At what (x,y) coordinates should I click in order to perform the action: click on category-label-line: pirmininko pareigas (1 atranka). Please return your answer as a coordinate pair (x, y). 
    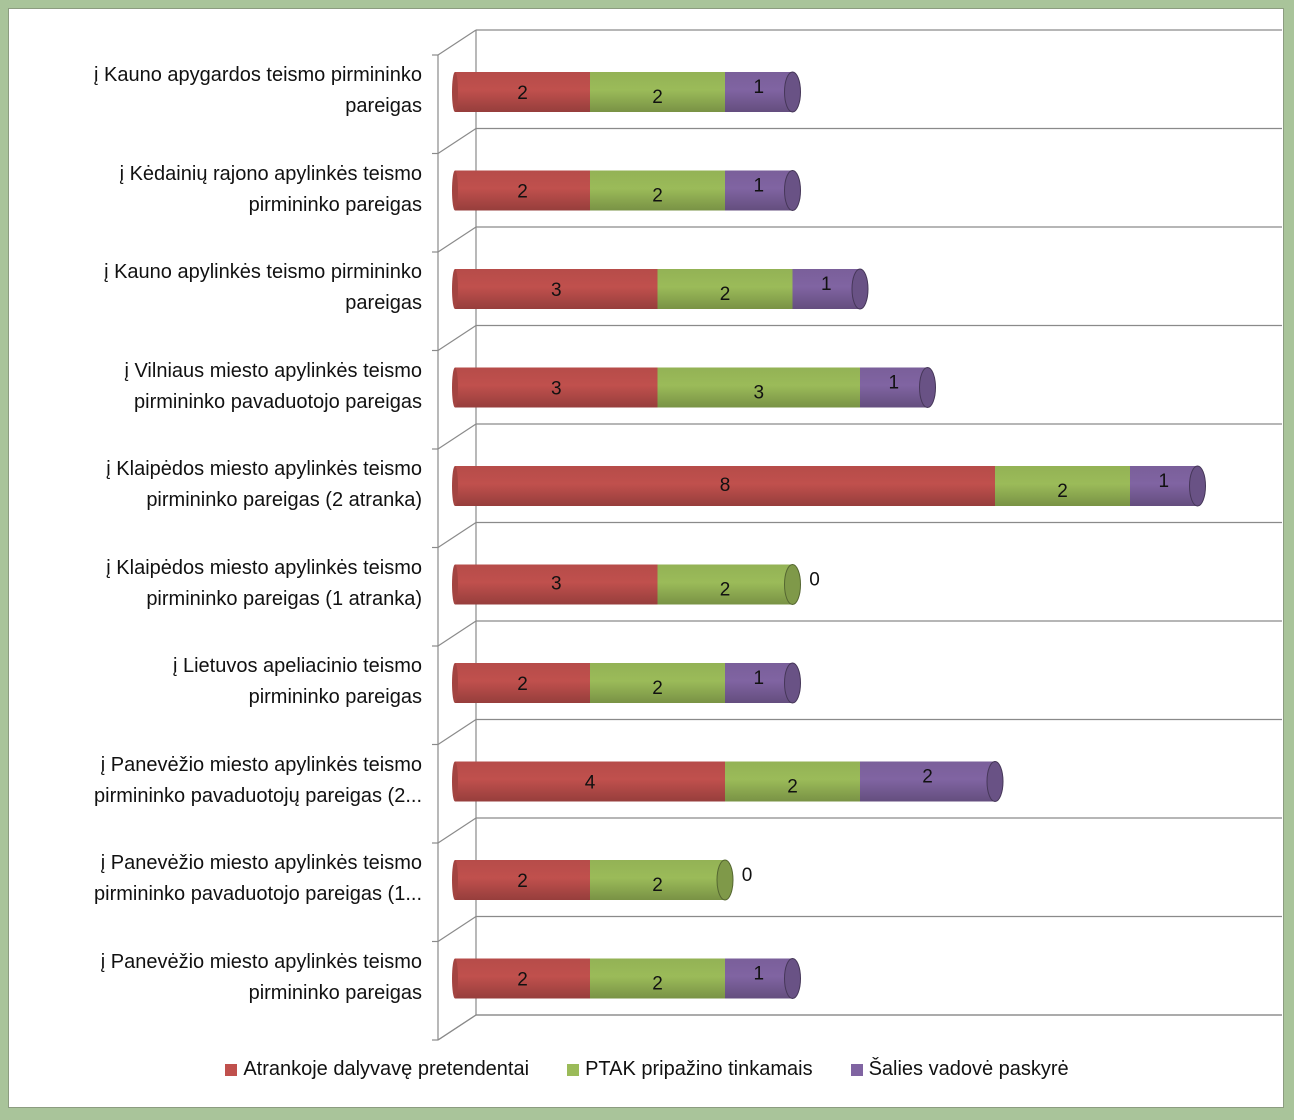
    Looking at the image, I should click on (284, 598).